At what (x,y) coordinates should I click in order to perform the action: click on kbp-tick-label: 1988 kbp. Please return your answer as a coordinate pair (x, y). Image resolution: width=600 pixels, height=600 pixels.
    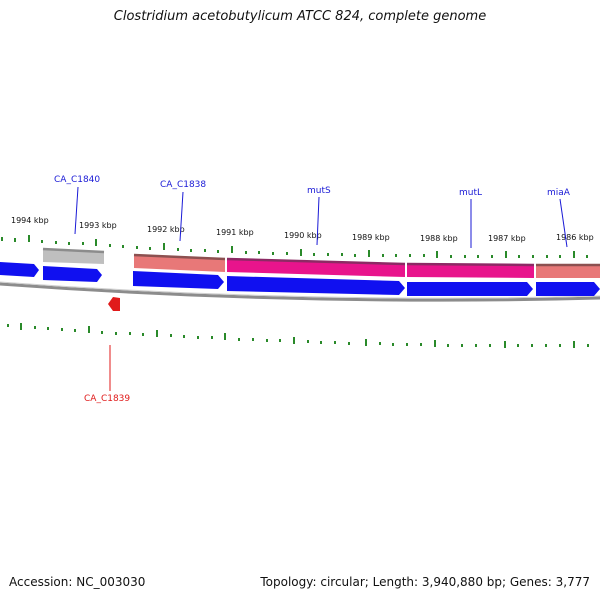
    Looking at the image, I should click on (439, 238).